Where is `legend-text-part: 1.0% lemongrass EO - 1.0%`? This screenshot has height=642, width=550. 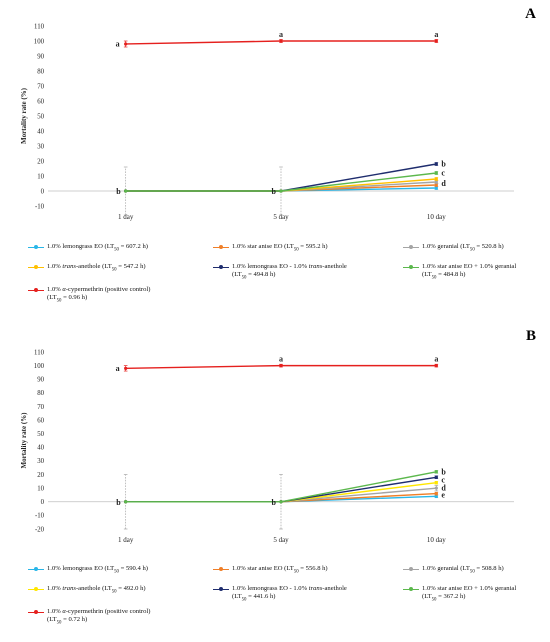 legend-text-part: 1.0% lemongrass EO - 1.0% is located at coordinates (270, 266).